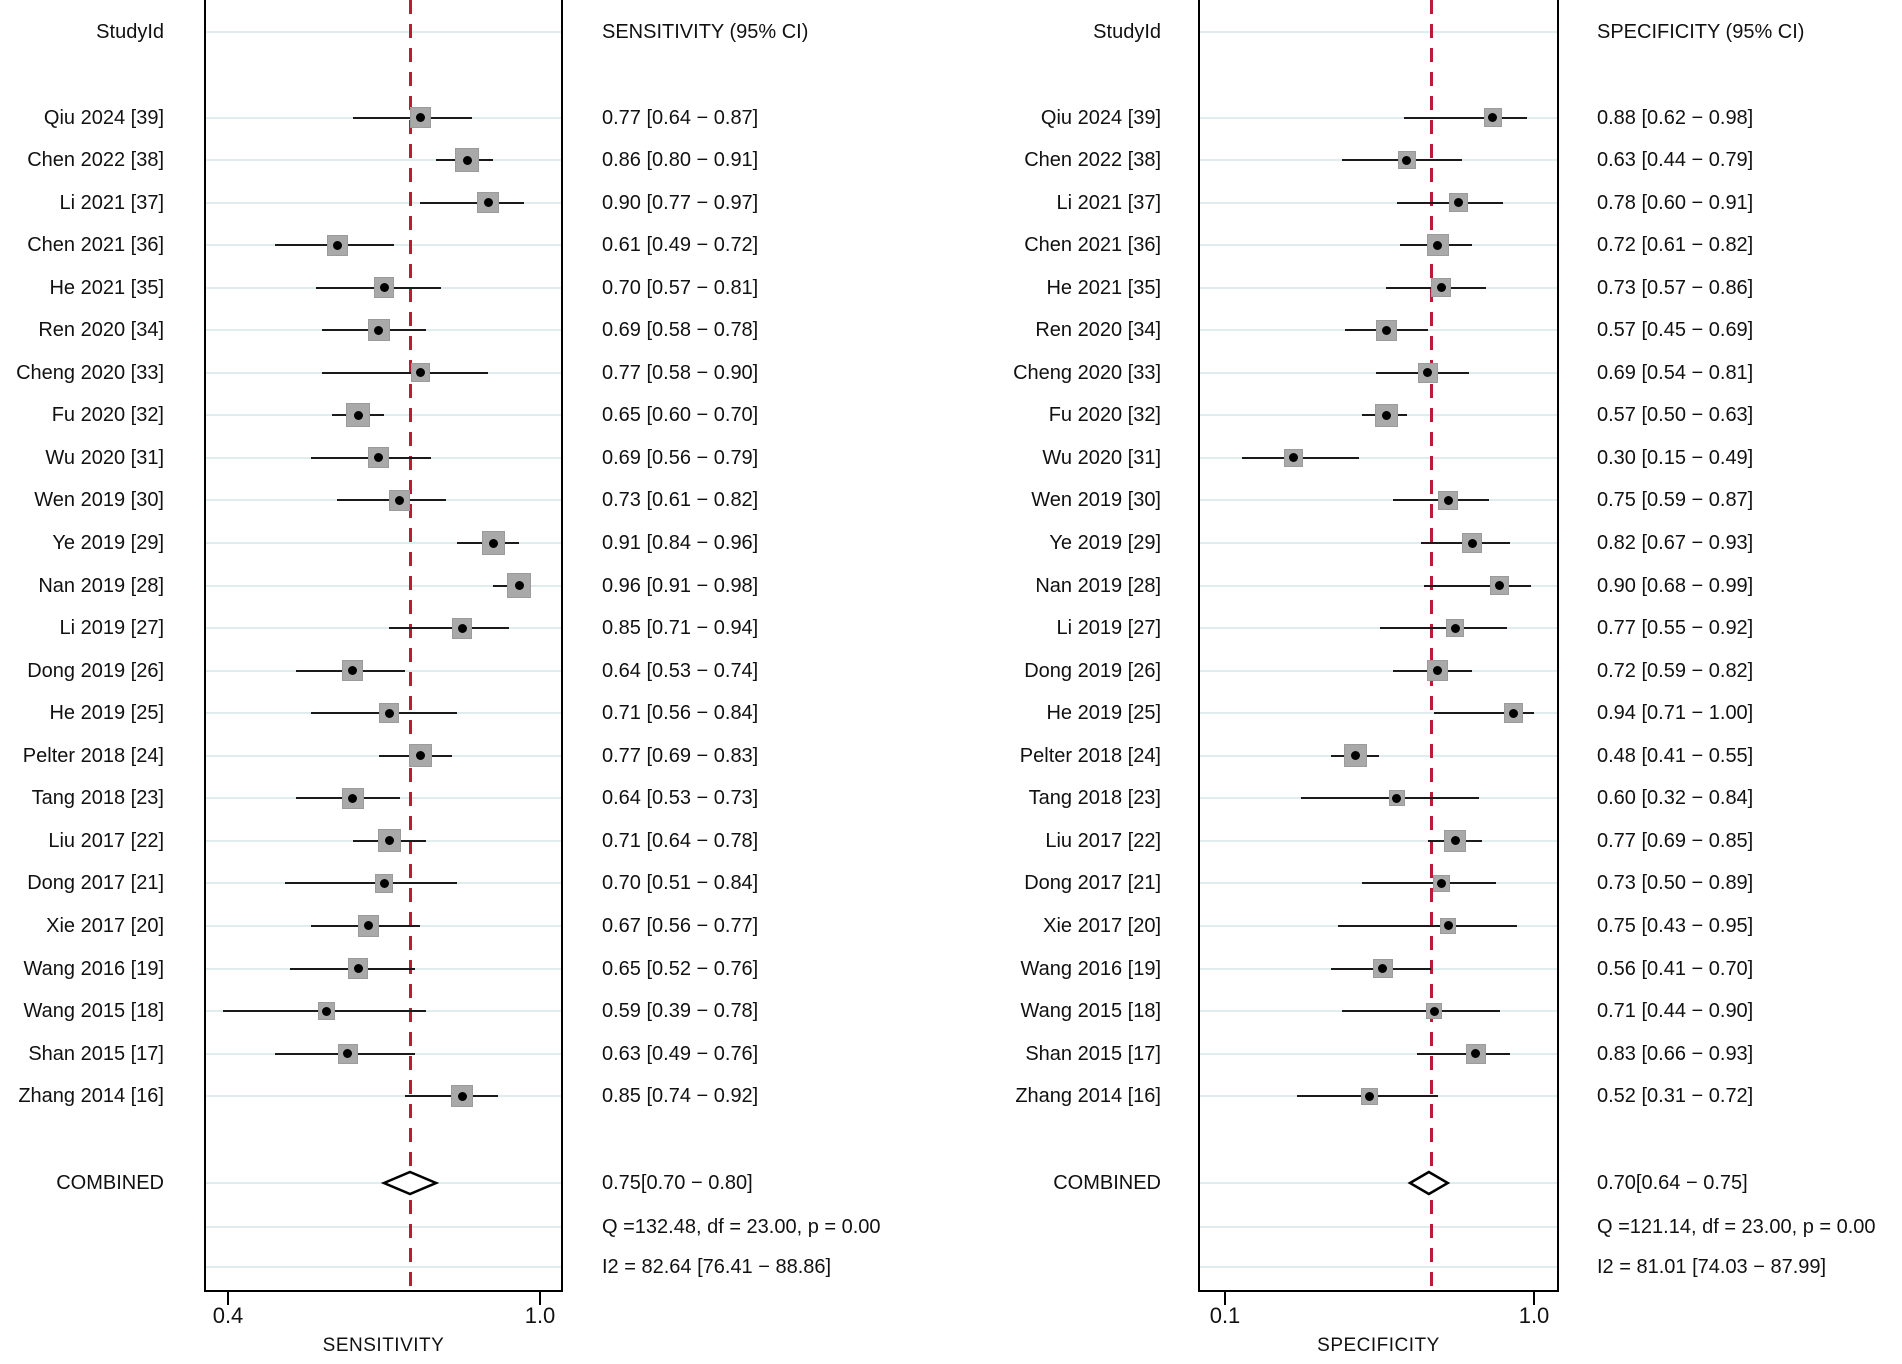 The width and height of the screenshot is (1902, 1364). Describe the element at coordinates (680, 1011) in the screenshot. I see `value-text: 0.59 [0.39 − 0.78]` at that location.